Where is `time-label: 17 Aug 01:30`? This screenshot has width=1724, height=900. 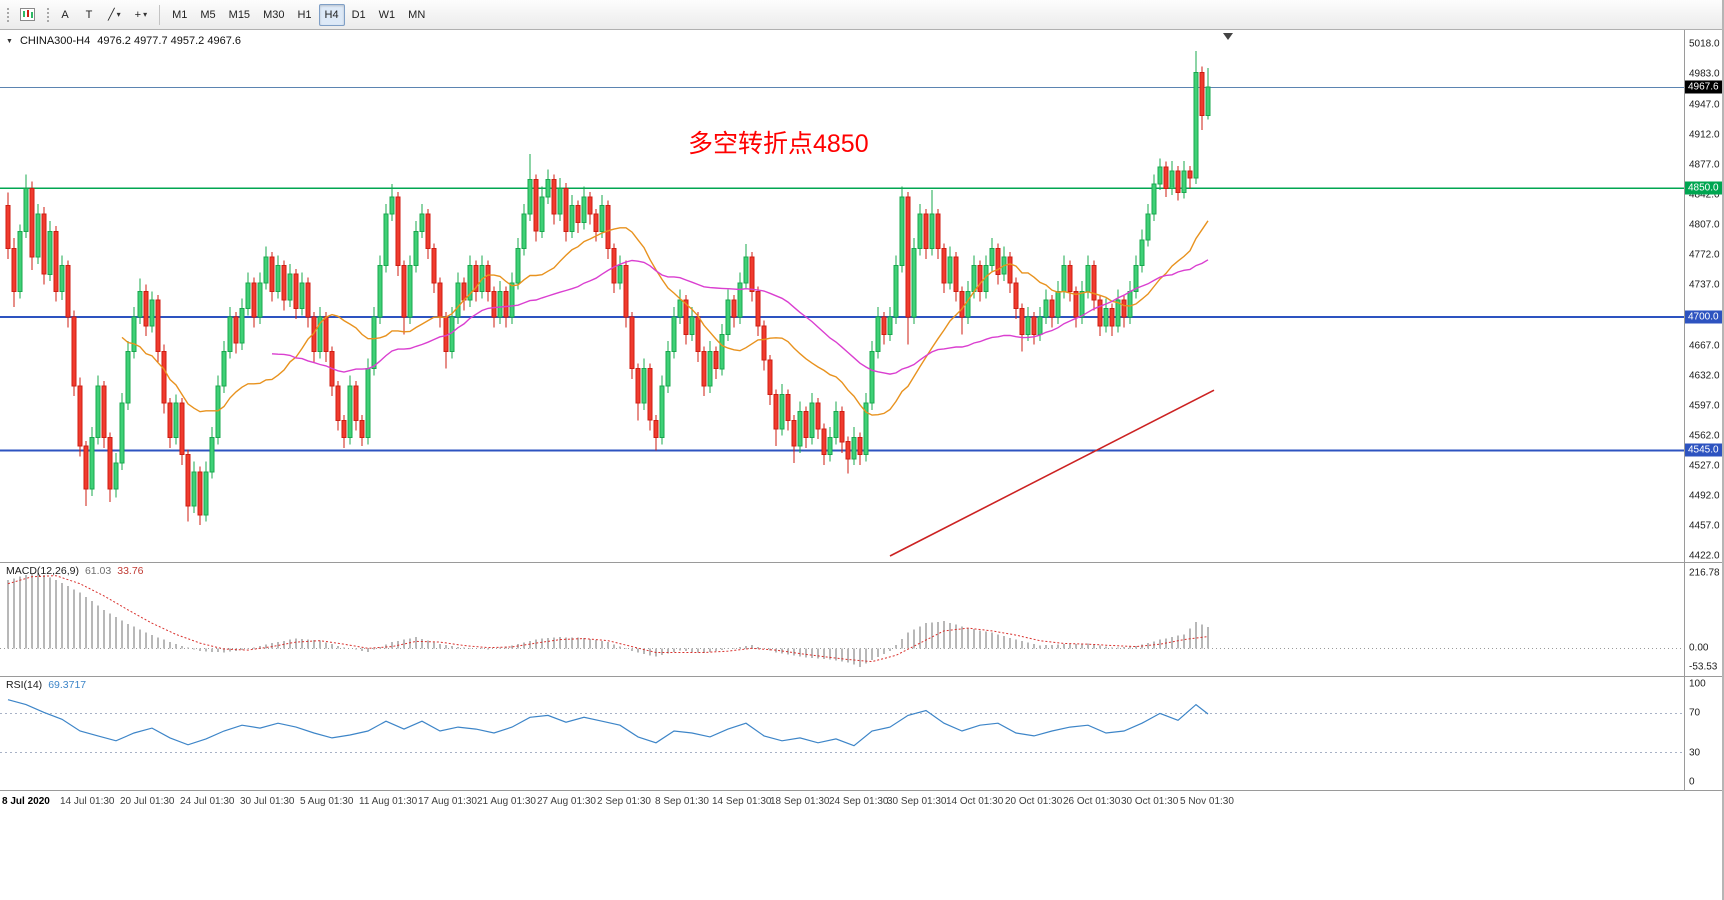 time-label: 17 Aug 01:30 is located at coordinates (447, 801).